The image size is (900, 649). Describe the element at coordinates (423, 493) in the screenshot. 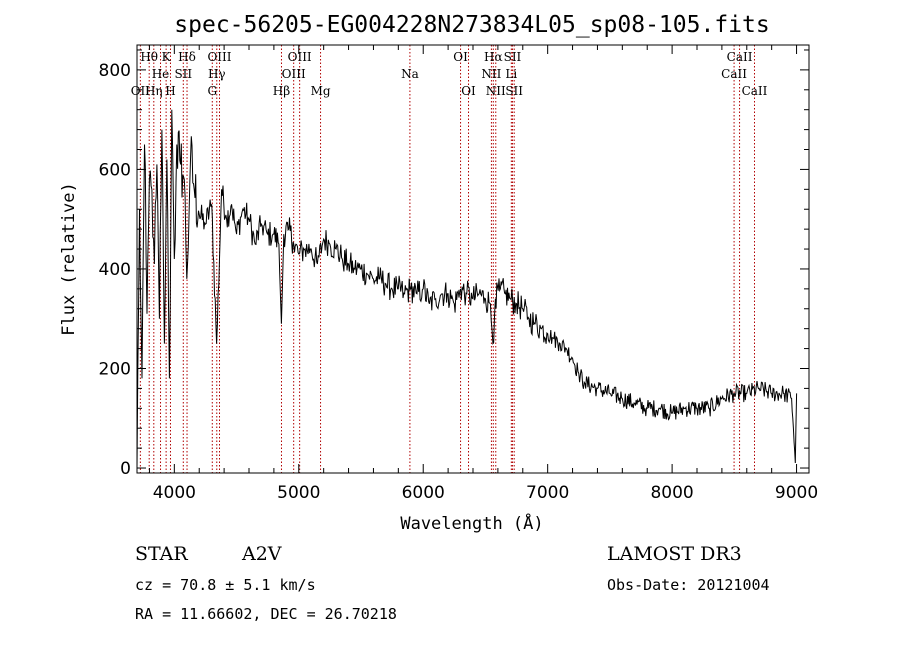

I see `x-tick-label: 6000` at that location.